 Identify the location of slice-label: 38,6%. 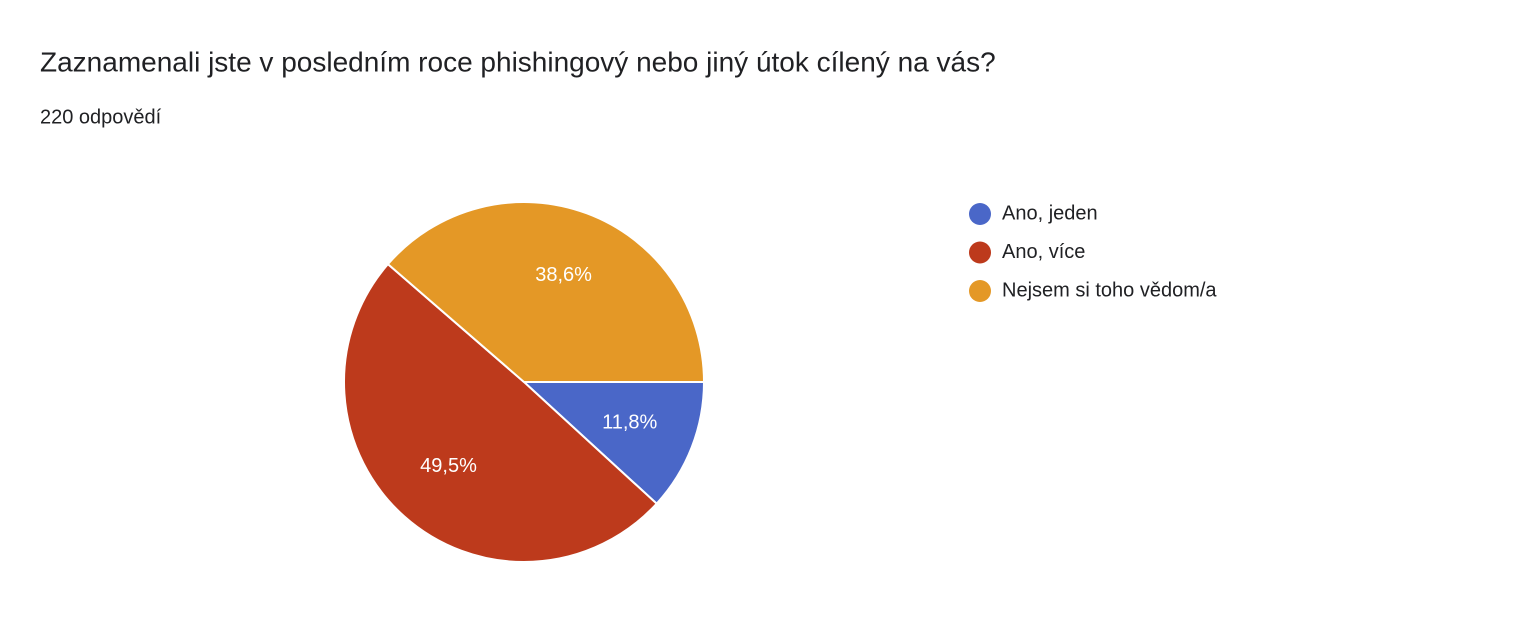
(563, 275).